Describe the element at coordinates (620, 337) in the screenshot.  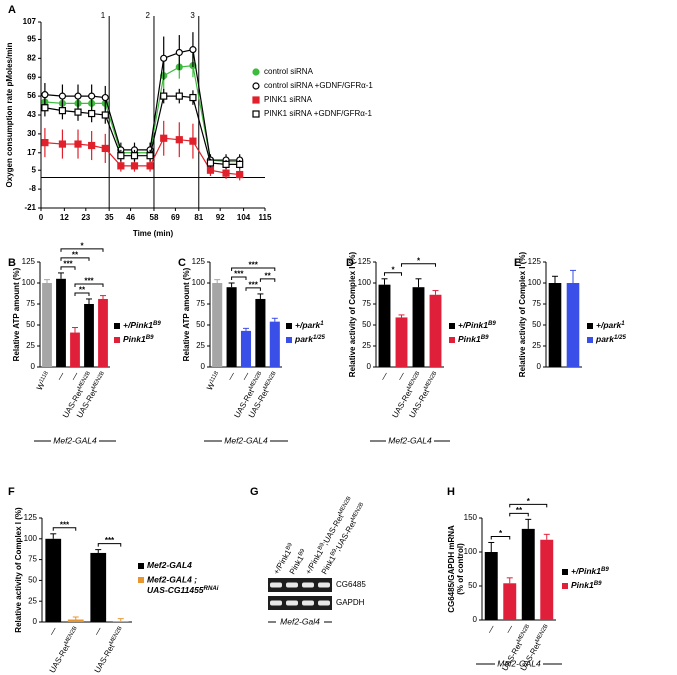
I see `legend-label-part: 1/25` at that location.